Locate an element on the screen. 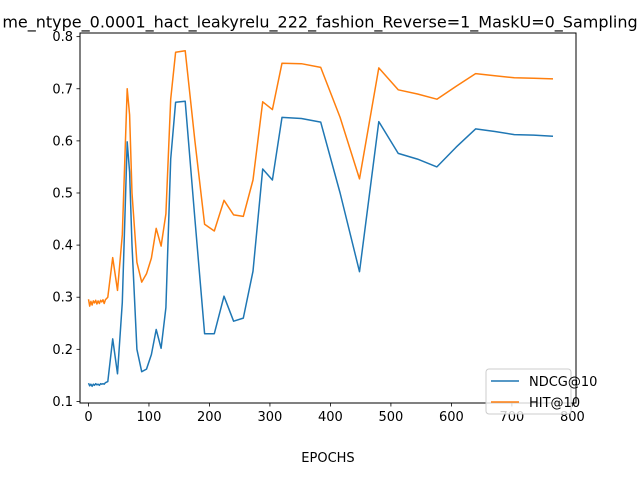 This screenshot has width=640, height=480. x-tick-label: 600 is located at coordinates (451, 417).